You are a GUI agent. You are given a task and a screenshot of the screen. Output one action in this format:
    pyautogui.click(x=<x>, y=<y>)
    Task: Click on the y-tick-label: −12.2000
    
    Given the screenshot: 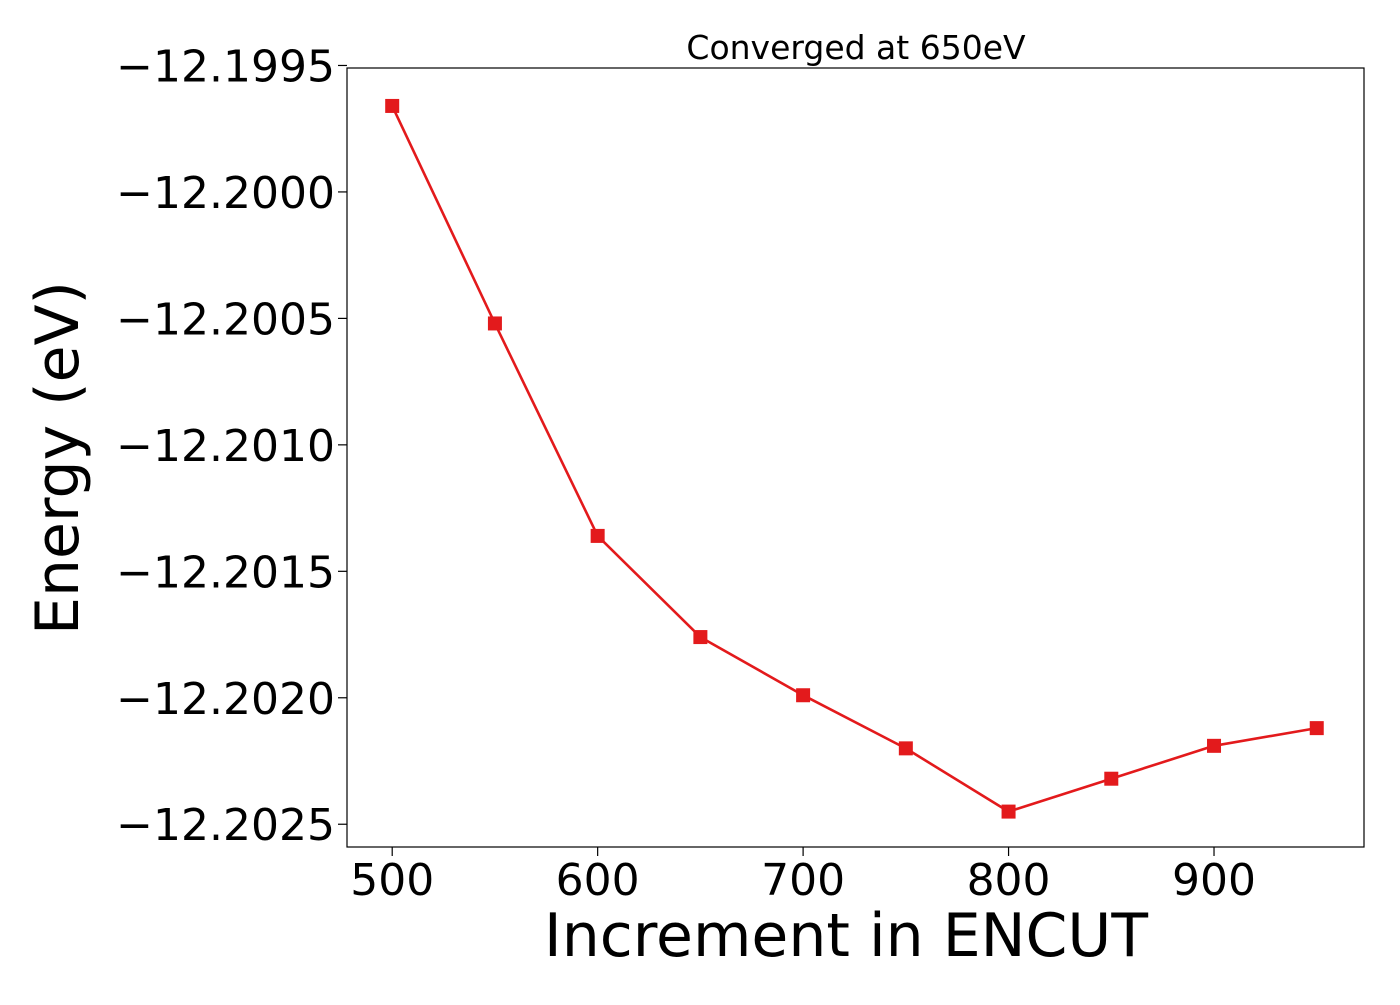 What is the action you would take?
    pyautogui.click(x=225, y=193)
    